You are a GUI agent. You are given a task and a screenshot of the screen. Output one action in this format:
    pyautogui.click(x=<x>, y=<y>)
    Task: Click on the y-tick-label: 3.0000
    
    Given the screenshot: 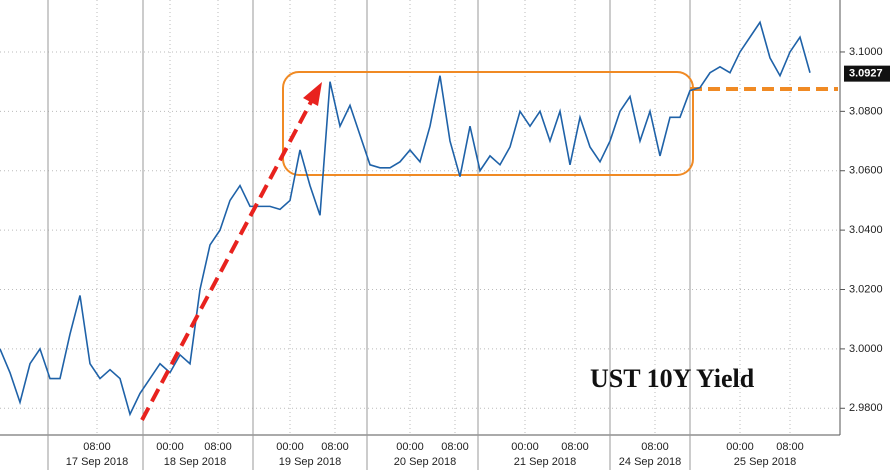 What is the action you would take?
    pyautogui.click(x=866, y=349)
    